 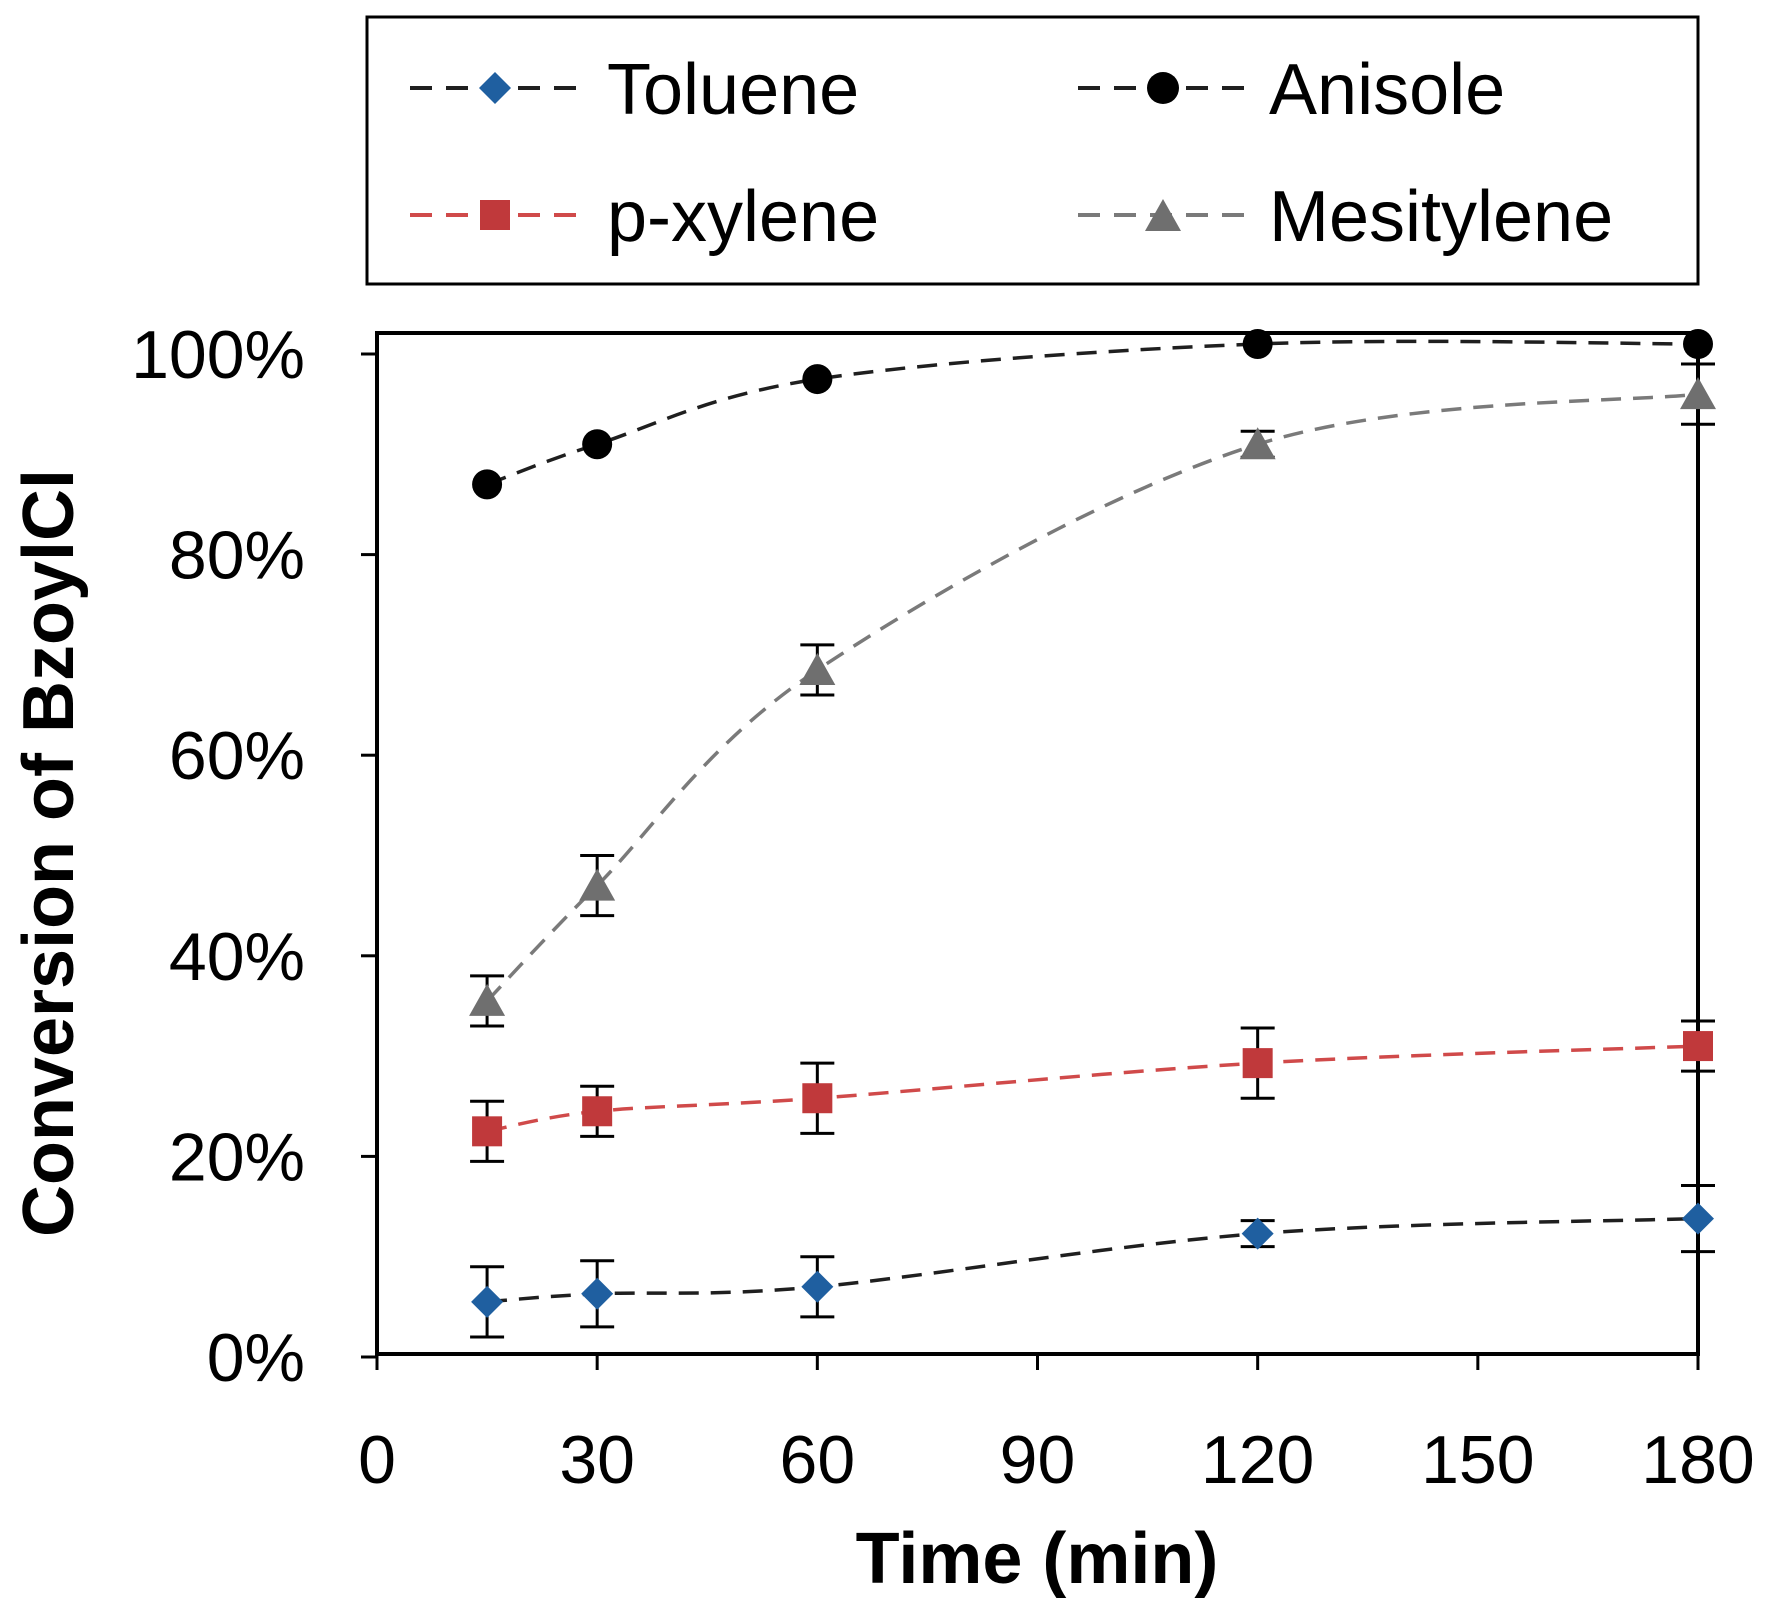 I want to click on series-anisole, so click(x=1092, y=414).